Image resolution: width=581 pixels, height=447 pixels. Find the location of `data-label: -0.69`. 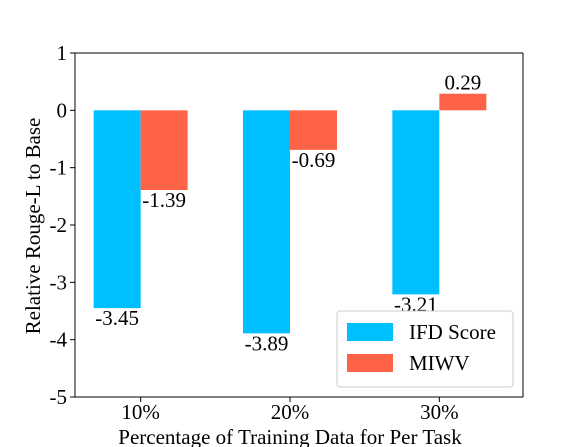

data-label: -0.69 is located at coordinates (314, 160).